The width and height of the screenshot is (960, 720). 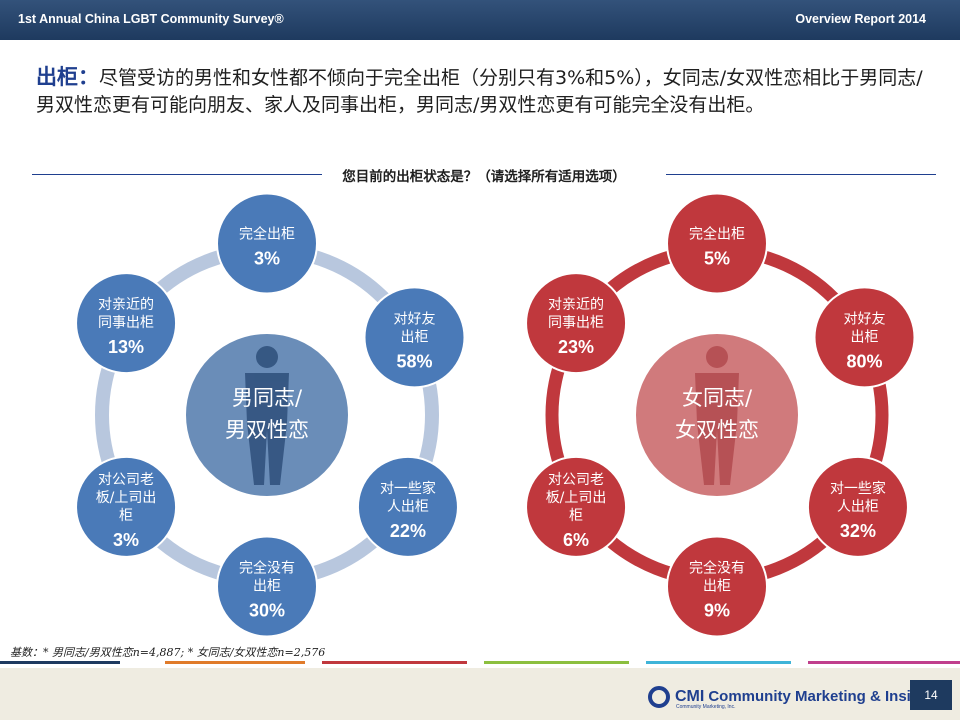 I want to click on question-title: 您目前的出柜状态是？（请选择所有适用选项）, so click(x=484, y=177).